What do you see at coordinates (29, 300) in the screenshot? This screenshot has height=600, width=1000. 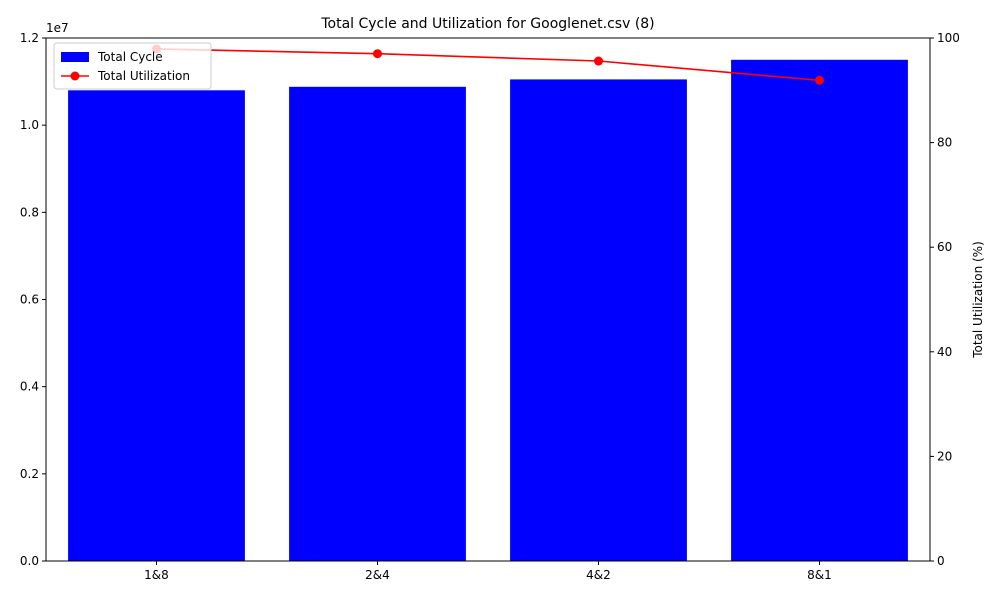 I see `y-left-tick-label: 0.6` at bounding box center [29, 300].